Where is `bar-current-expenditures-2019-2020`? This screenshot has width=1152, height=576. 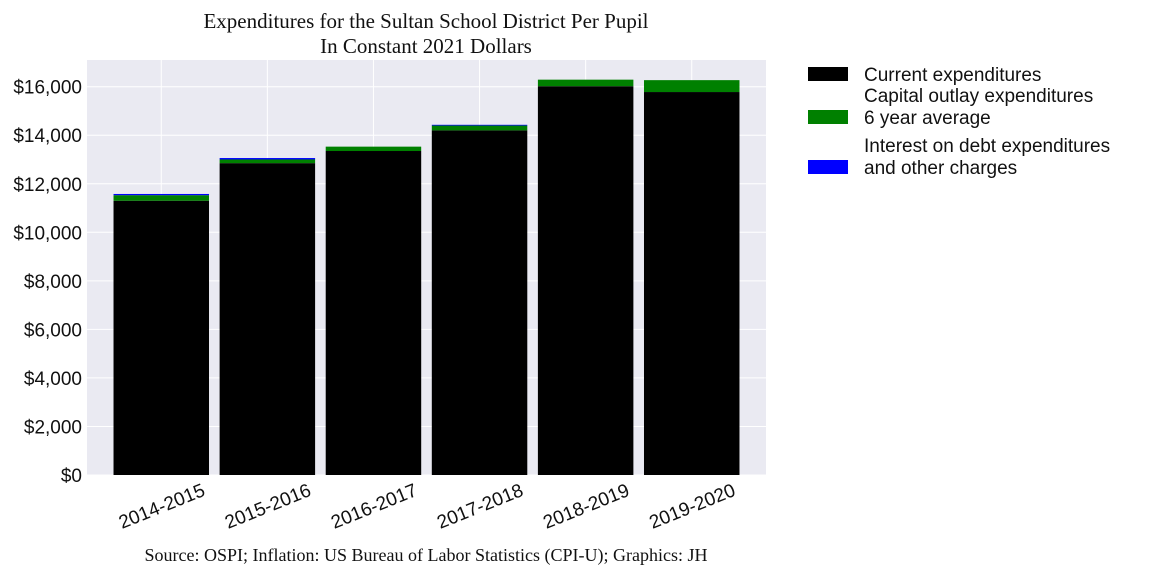
bar-current-expenditures-2019-2020 is located at coordinates (691, 283).